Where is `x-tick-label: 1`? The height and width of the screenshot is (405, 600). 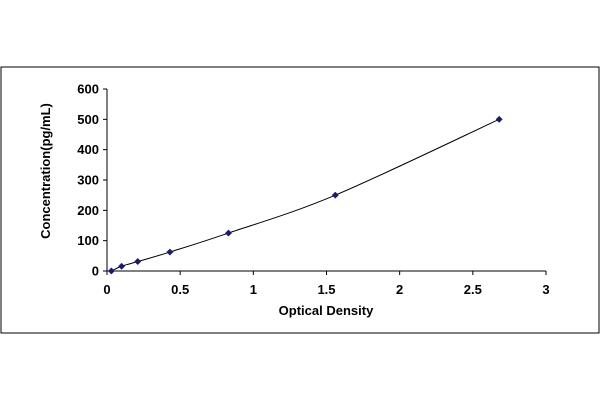 x-tick-label: 1 is located at coordinates (253, 289).